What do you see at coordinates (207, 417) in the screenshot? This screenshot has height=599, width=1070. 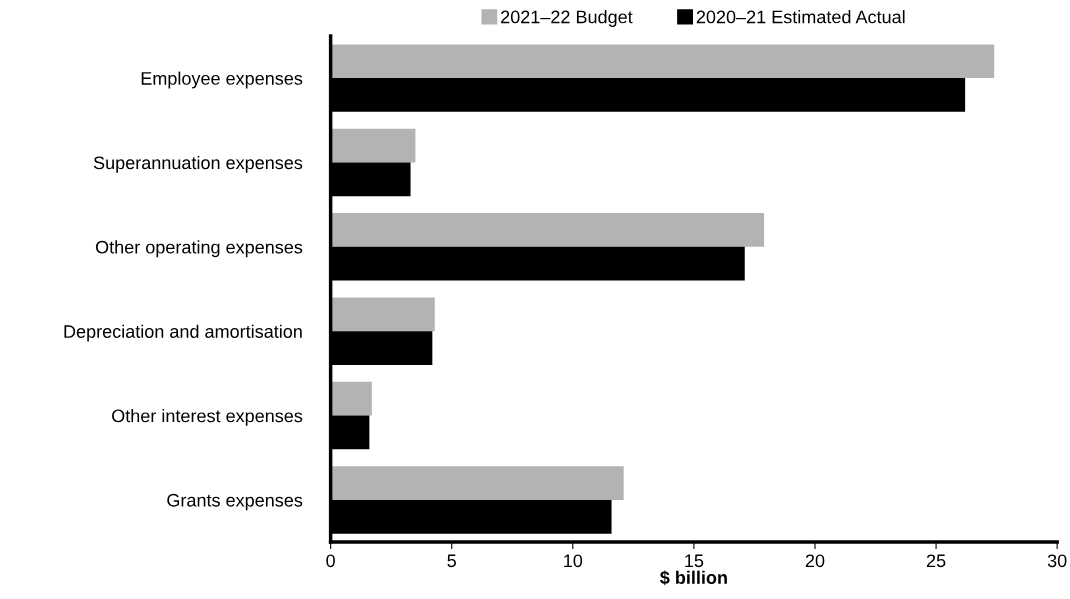 I see `y-tick-label: Other interest expenses` at bounding box center [207, 417].